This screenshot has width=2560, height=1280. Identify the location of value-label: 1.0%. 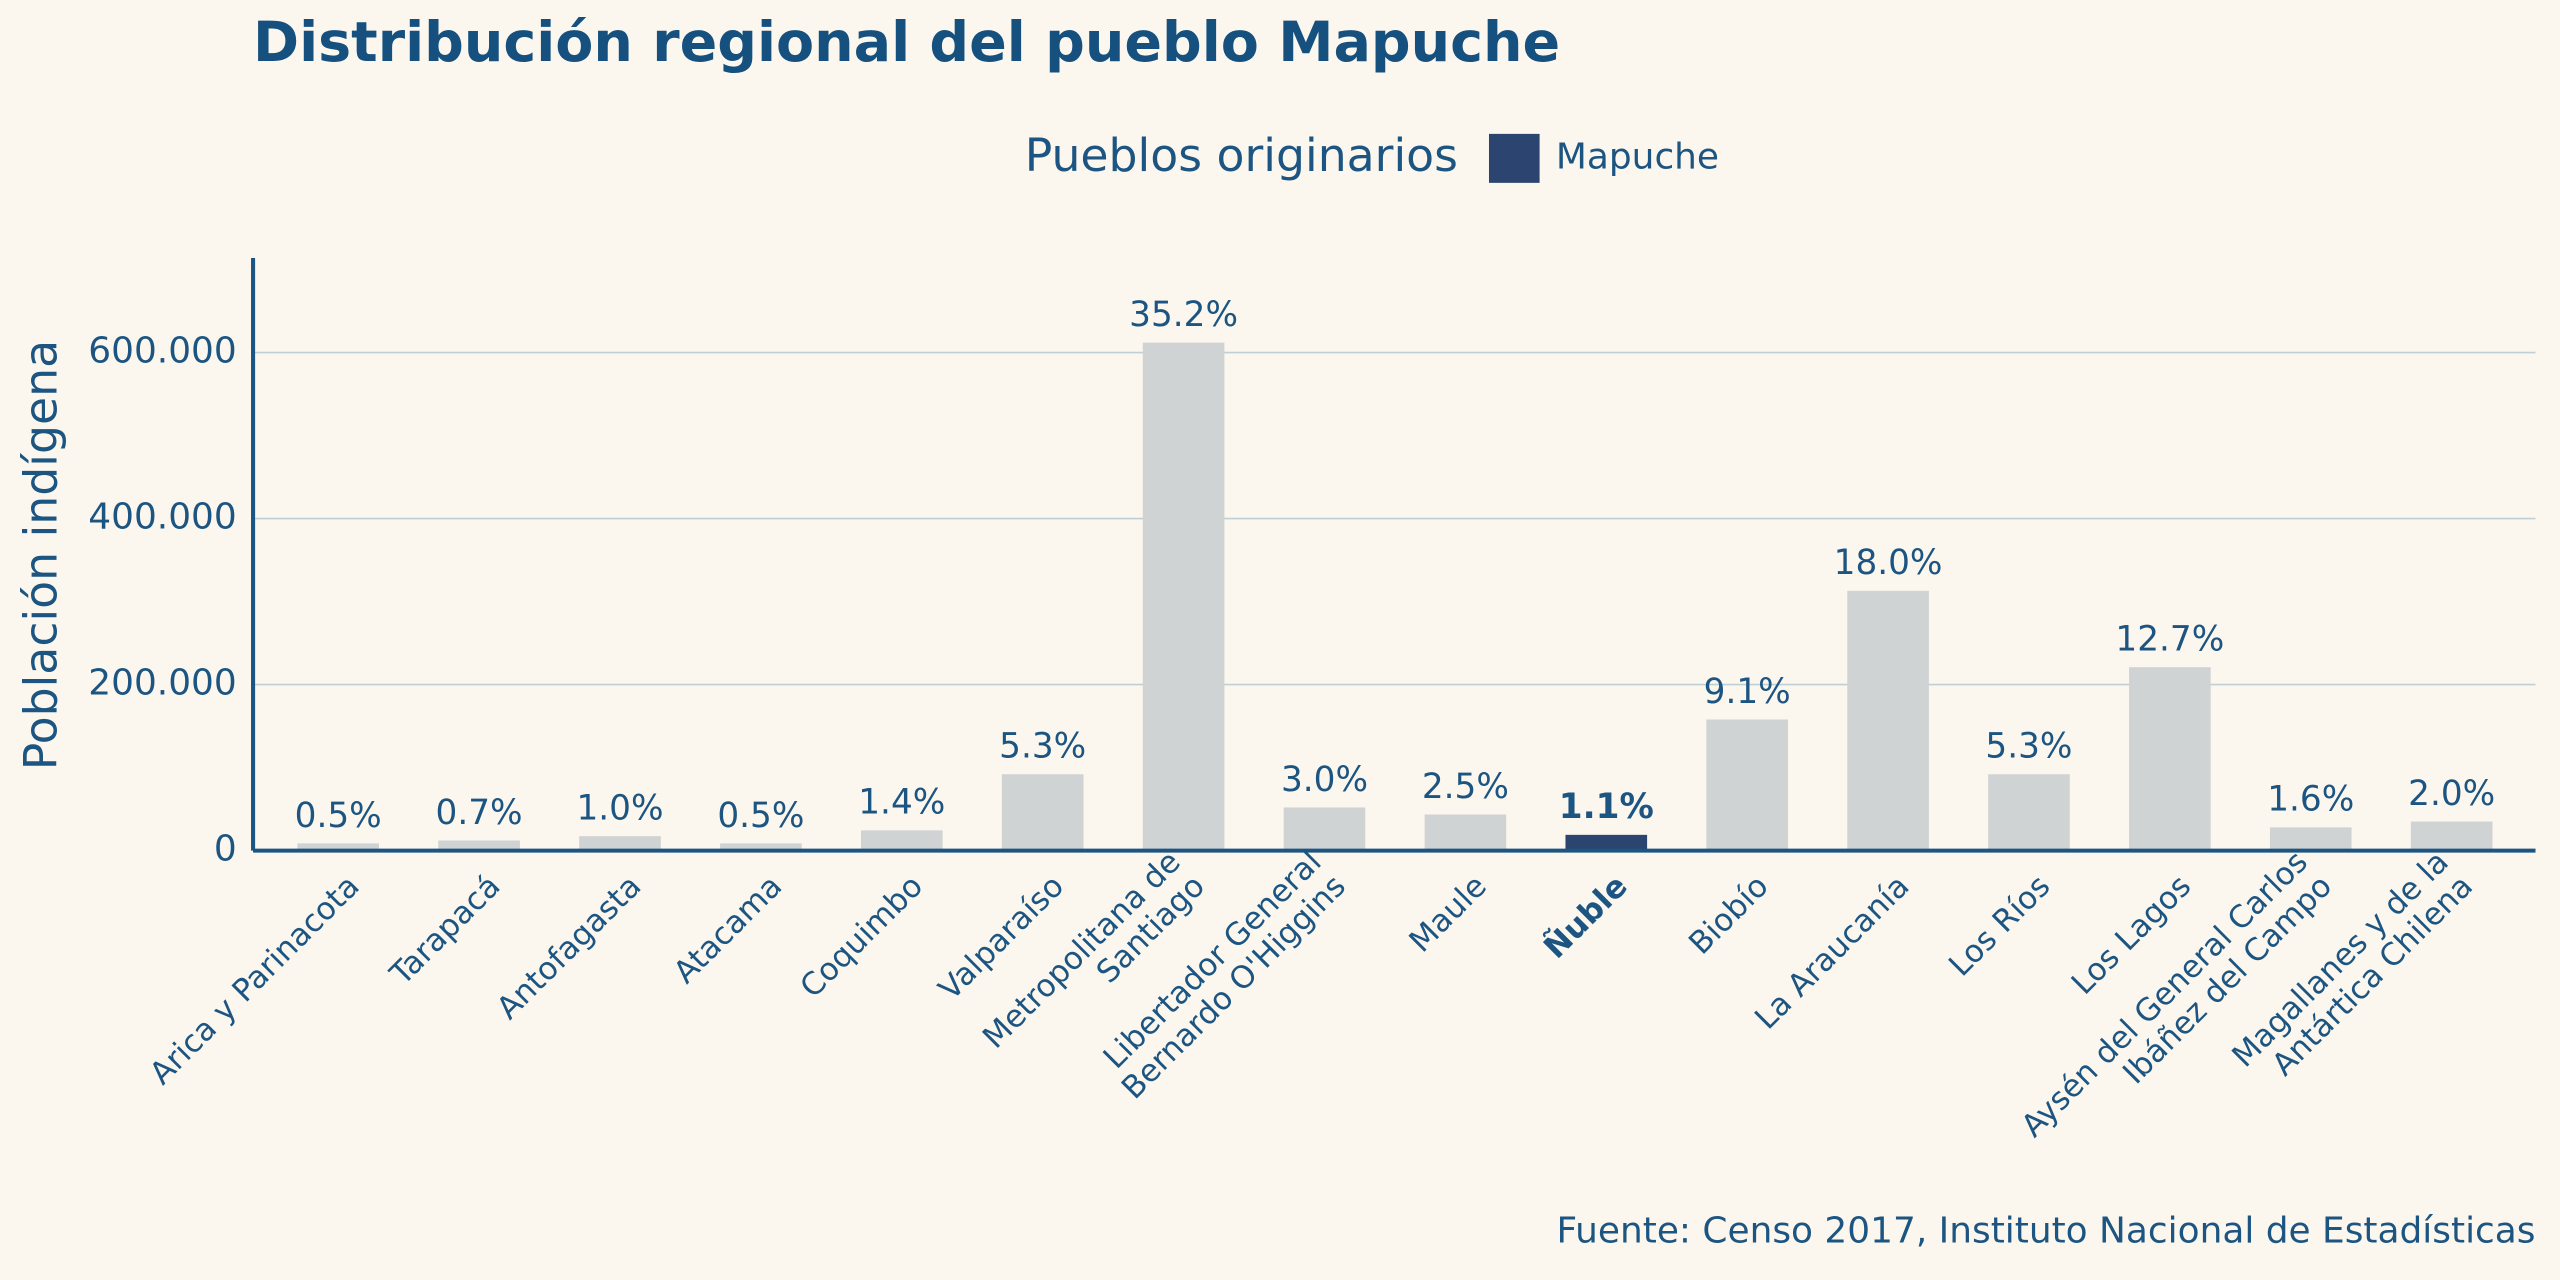
(619, 809).